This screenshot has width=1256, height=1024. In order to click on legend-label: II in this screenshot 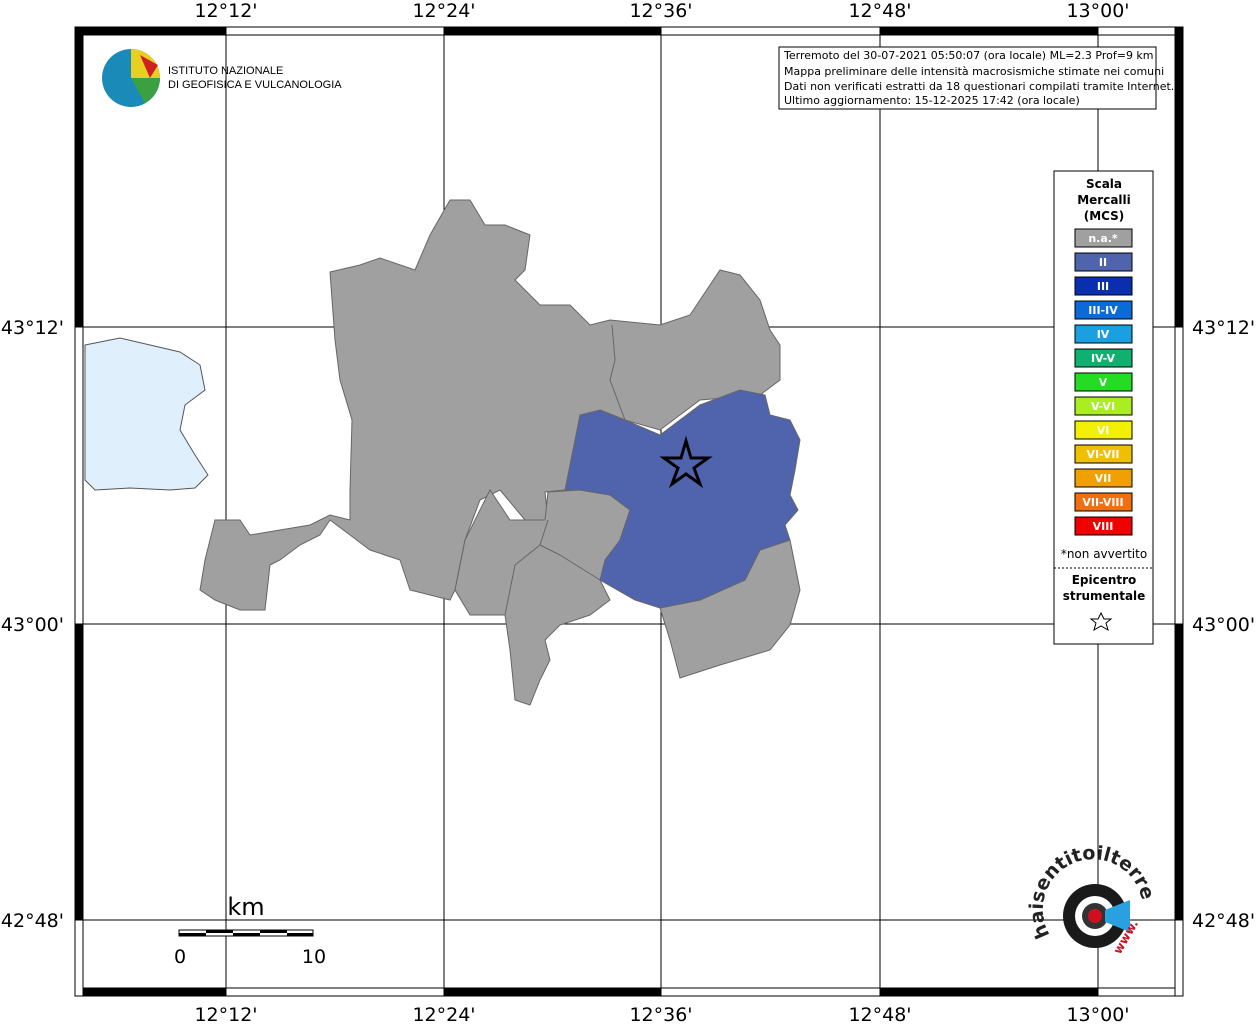, I will do `click(1103, 262)`.